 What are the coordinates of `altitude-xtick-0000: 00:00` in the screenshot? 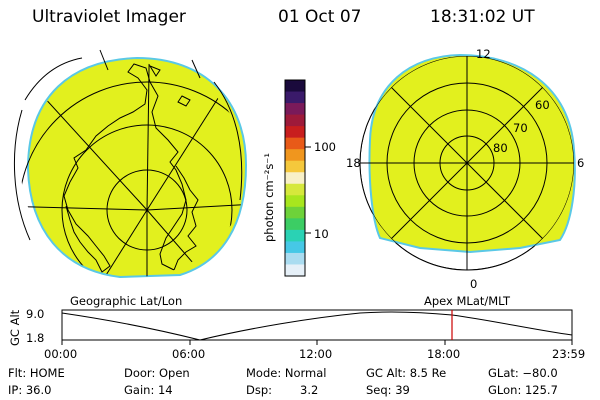 It's located at (61, 354).